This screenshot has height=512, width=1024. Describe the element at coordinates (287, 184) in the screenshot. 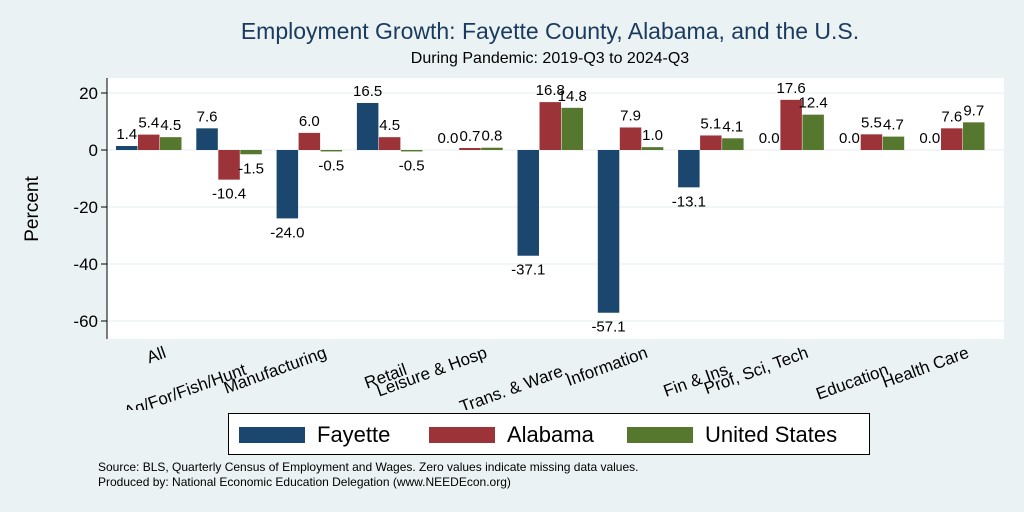

I see `bar-fayette-manufacturing` at that location.